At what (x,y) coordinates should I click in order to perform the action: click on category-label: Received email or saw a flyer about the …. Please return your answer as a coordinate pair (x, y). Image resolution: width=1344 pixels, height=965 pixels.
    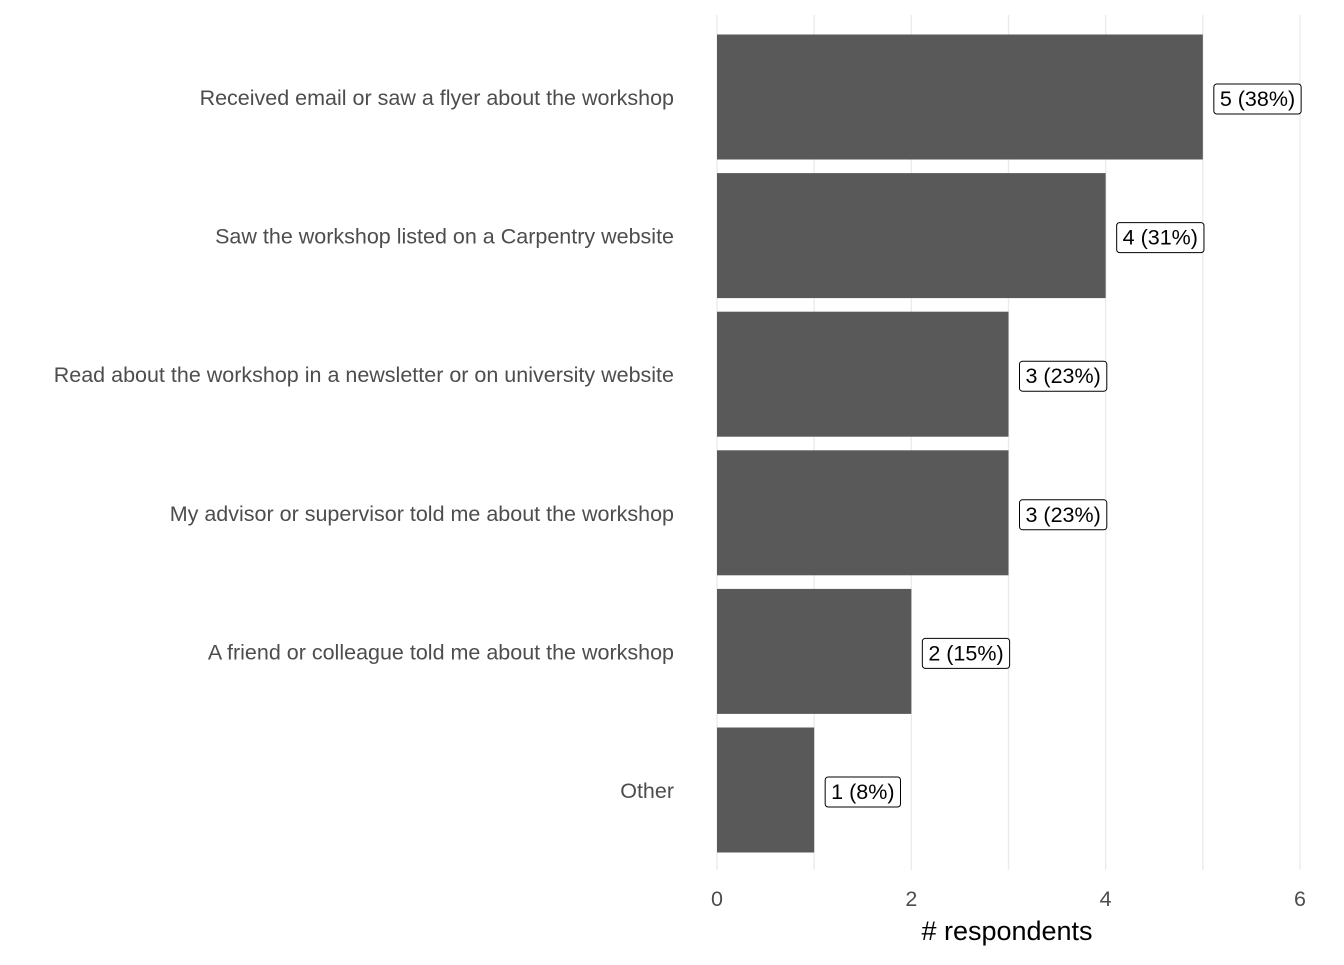
    Looking at the image, I should click on (437, 98).